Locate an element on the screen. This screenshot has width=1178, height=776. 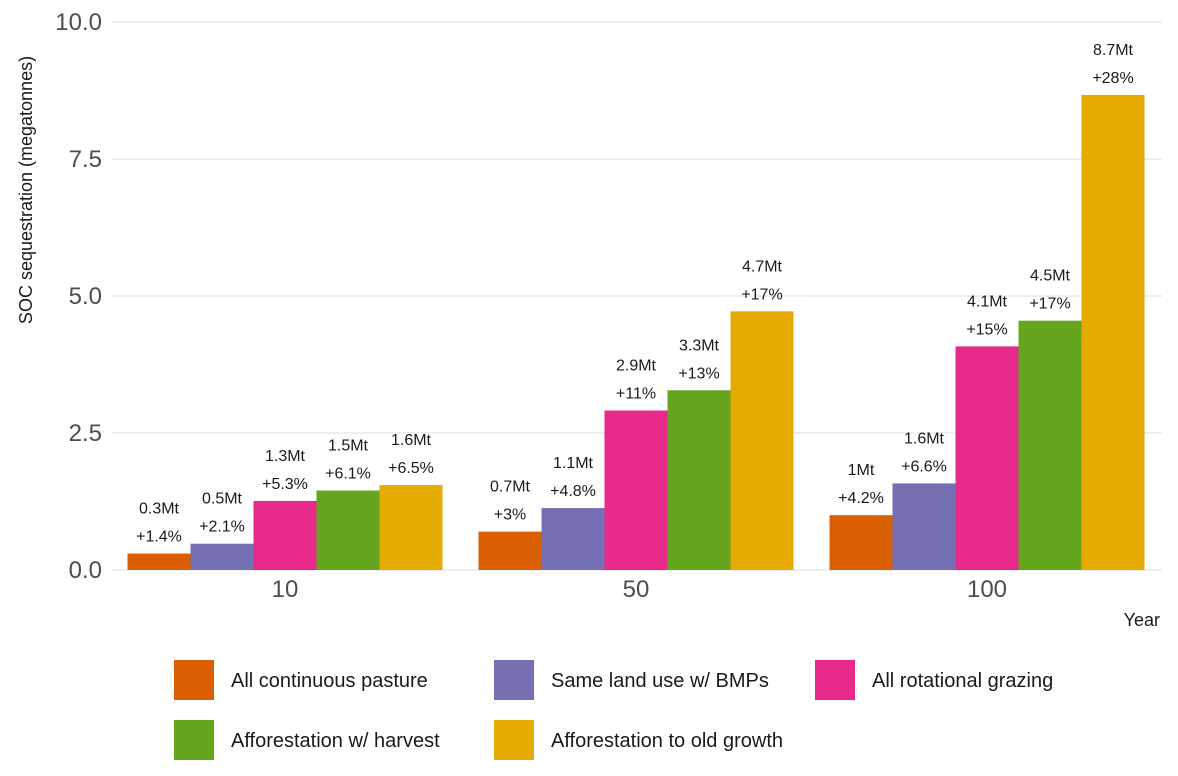
data-label-amount: 0.3Mt is located at coordinates (159, 509).